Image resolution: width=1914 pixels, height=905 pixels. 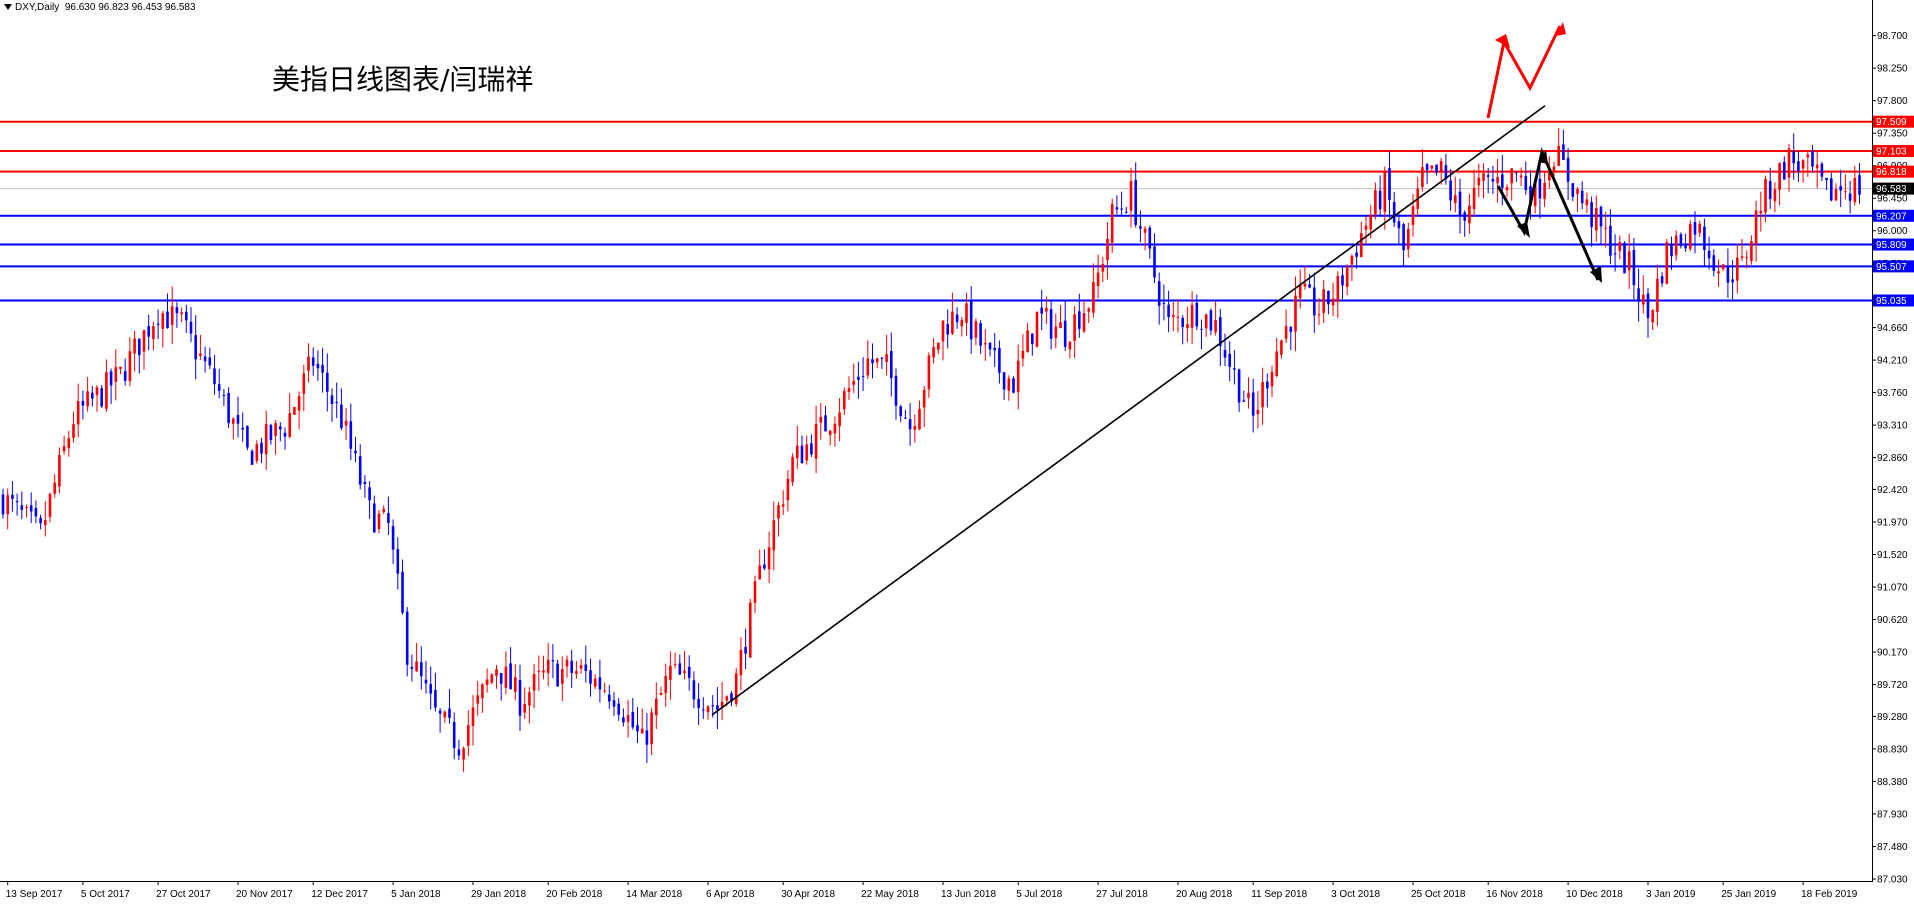 I want to click on price-tick-label: 94.210, so click(x=1892, y=361).